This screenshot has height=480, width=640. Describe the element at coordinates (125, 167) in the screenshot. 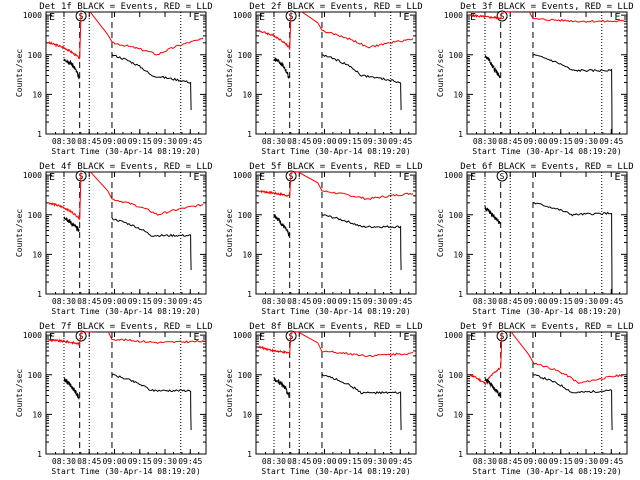

I see `panel-title: Det 4f BLACK = Events, RED = LLD` at that location.